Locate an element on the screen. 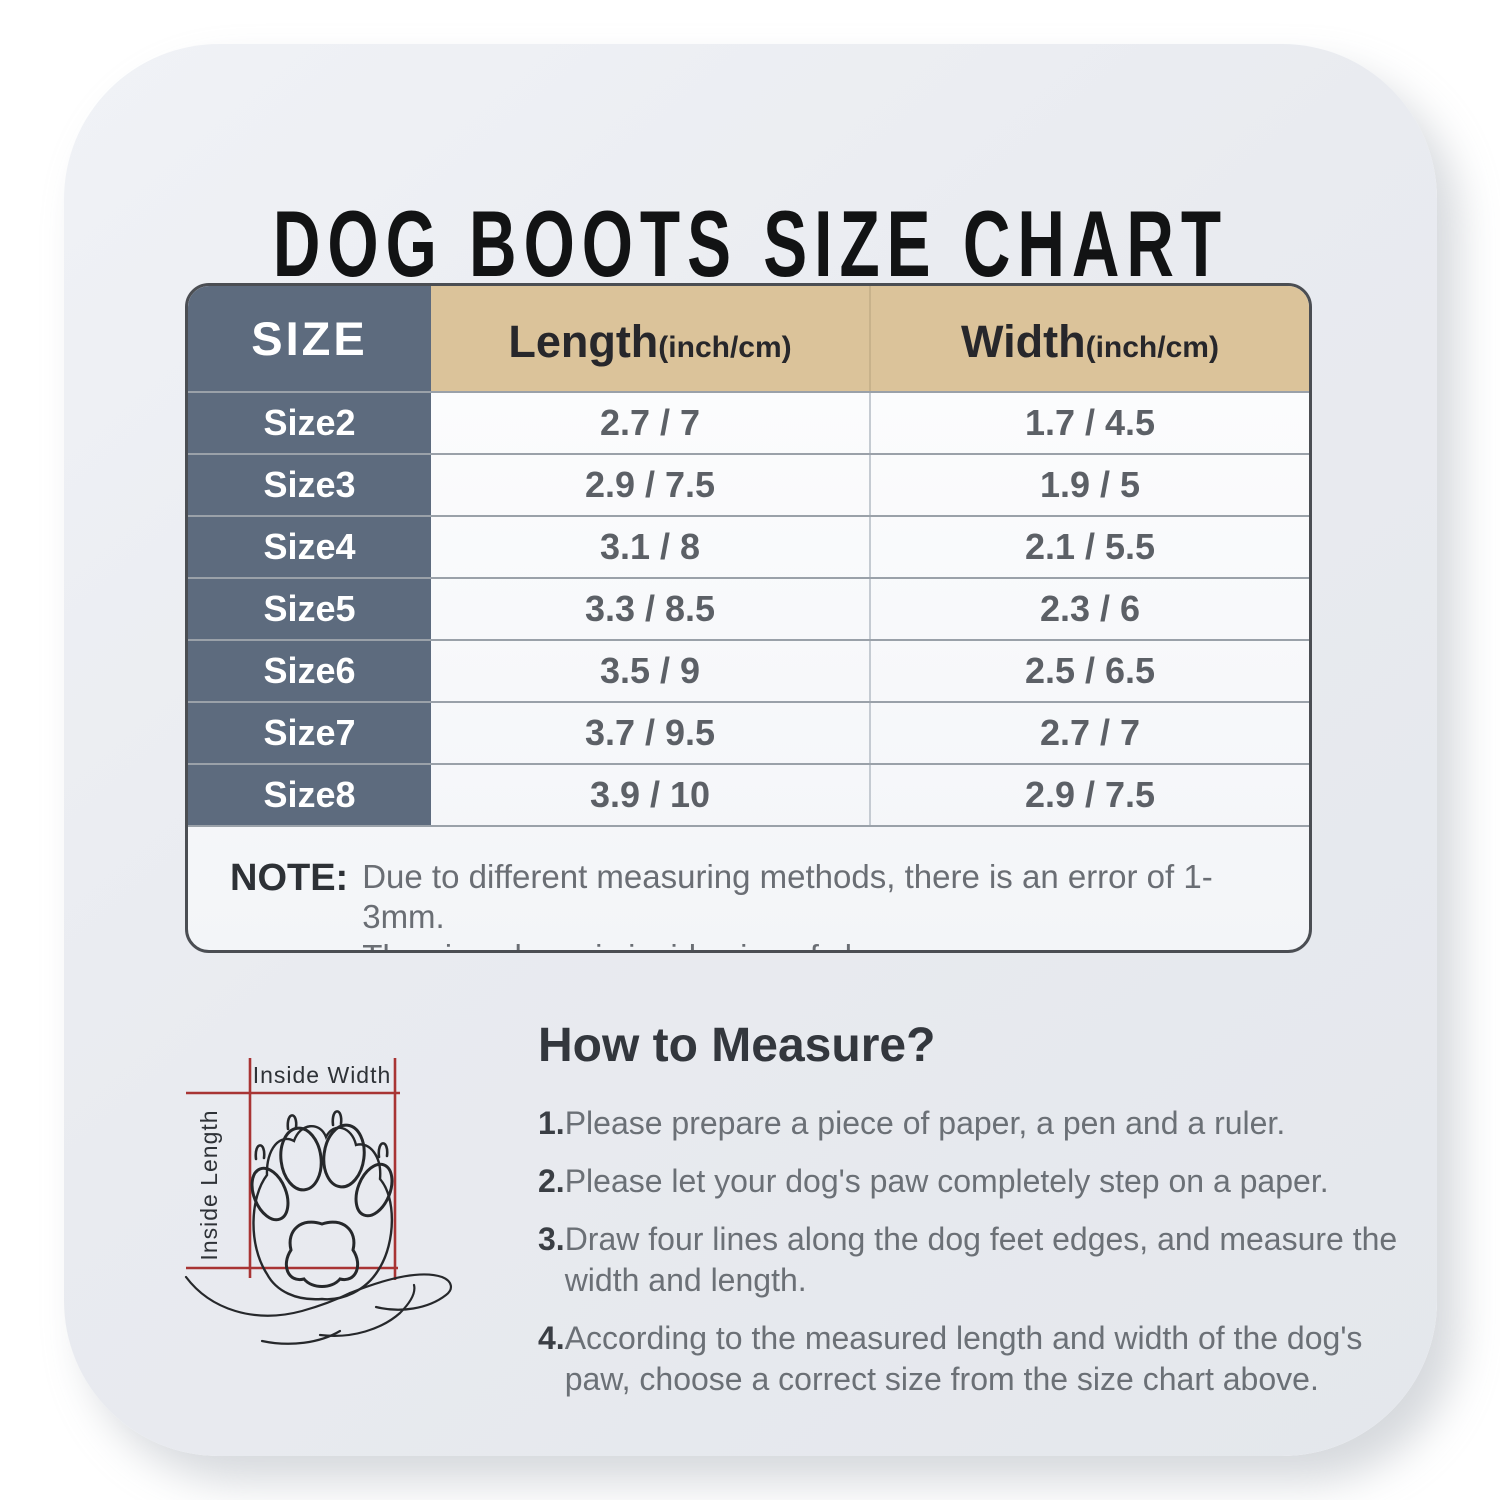 This screenshot has height=1500, width=1500. page-title: DOG BOOTS SIZE CHART is located at coordinates (750, 243).